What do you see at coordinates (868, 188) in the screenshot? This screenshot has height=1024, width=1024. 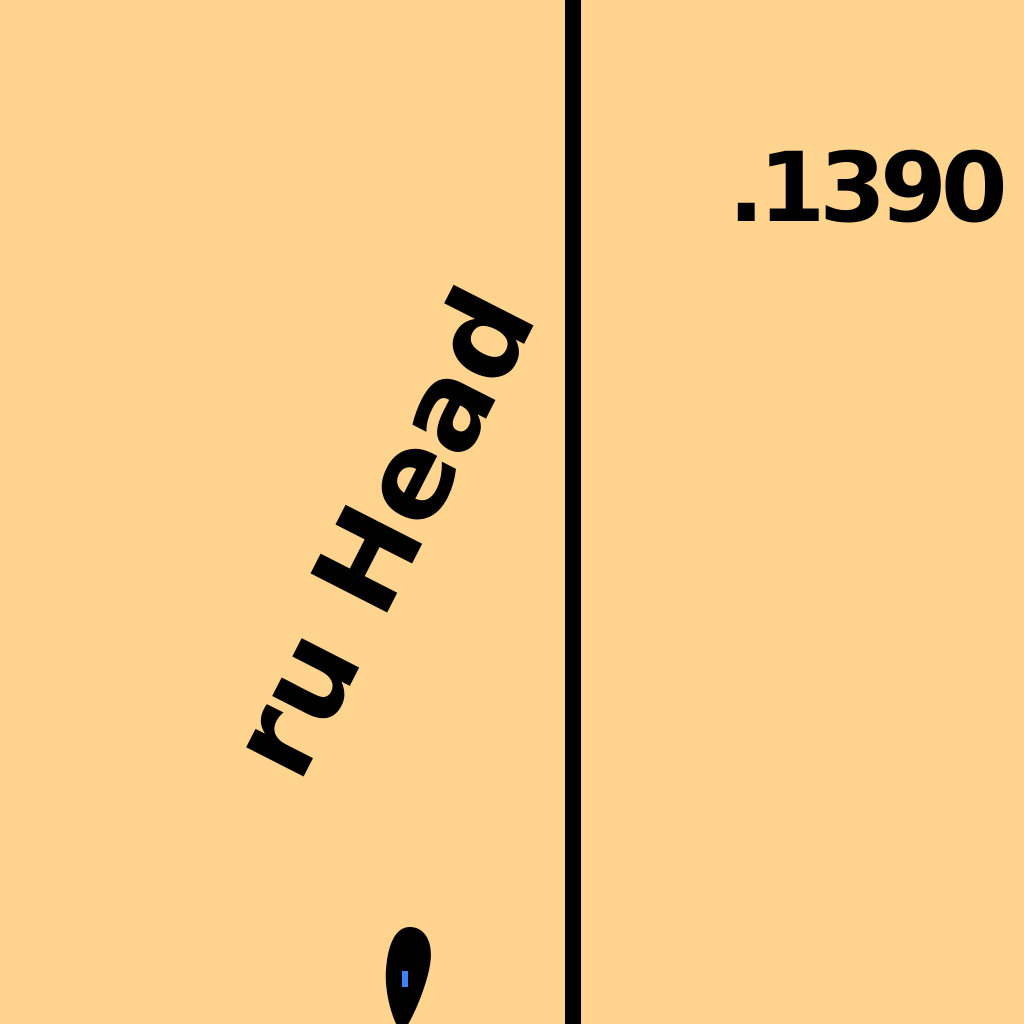 I see `parcel-number-label: .1390` at bounding box center [868, 188].